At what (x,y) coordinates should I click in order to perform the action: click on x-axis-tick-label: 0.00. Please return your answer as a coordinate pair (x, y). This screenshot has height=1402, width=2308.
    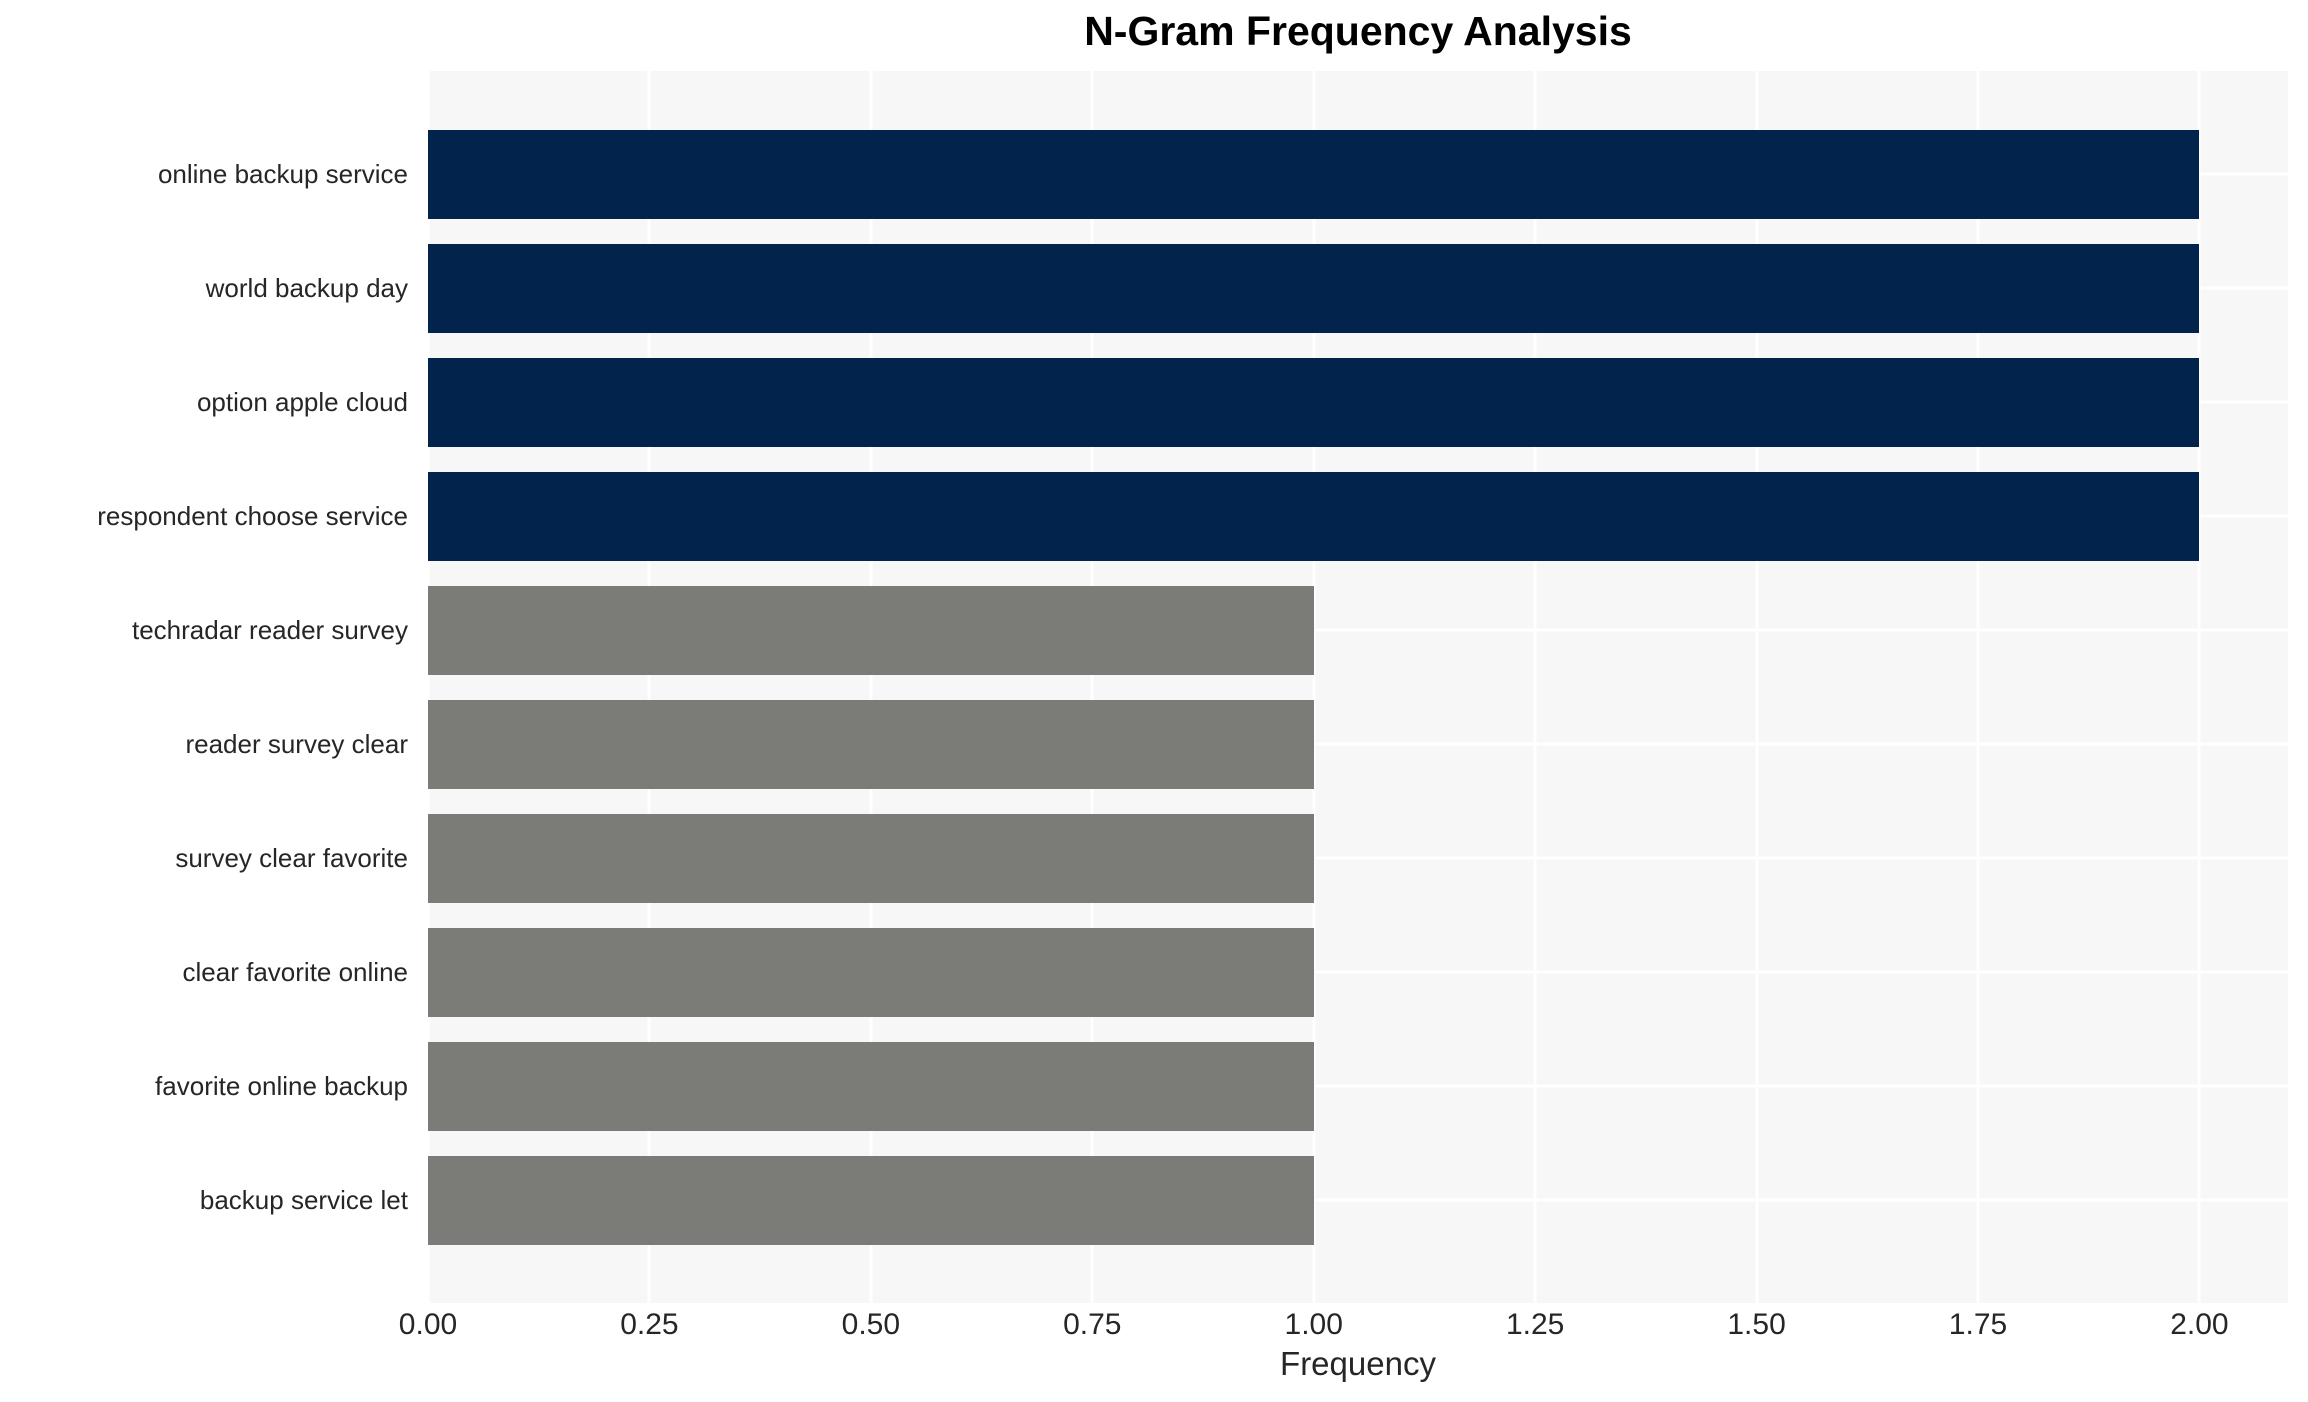
    Looking at the image, I should click on (428, 1324).